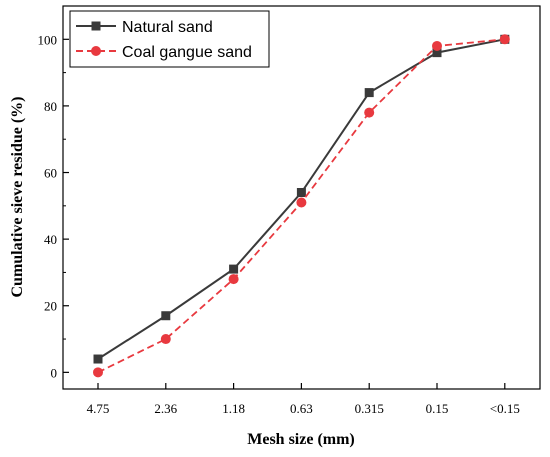 This screenshot has height=457, width=550. I want to click on legend-label: Coal gangue sand, so click(187, 52).